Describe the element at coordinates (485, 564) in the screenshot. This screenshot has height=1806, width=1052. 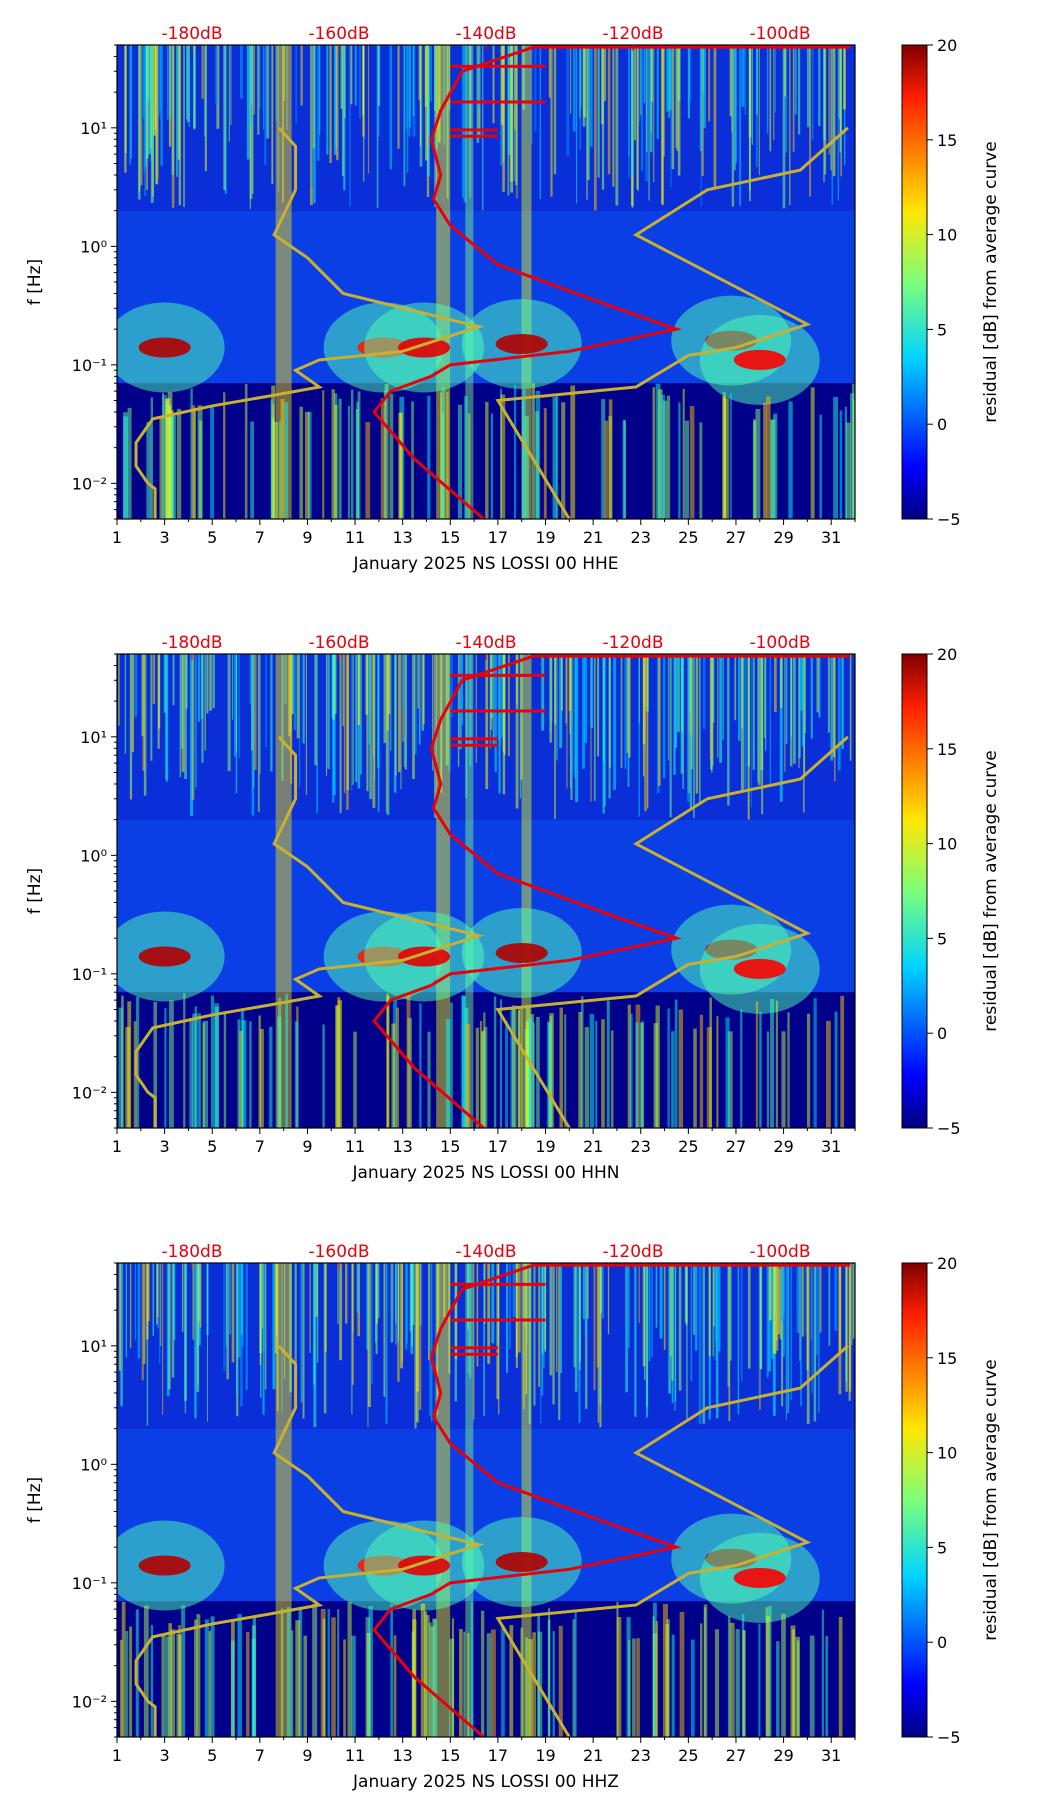
I see `x-axis-title: January 2025 NS LOSSI 00 HHE` at that location.